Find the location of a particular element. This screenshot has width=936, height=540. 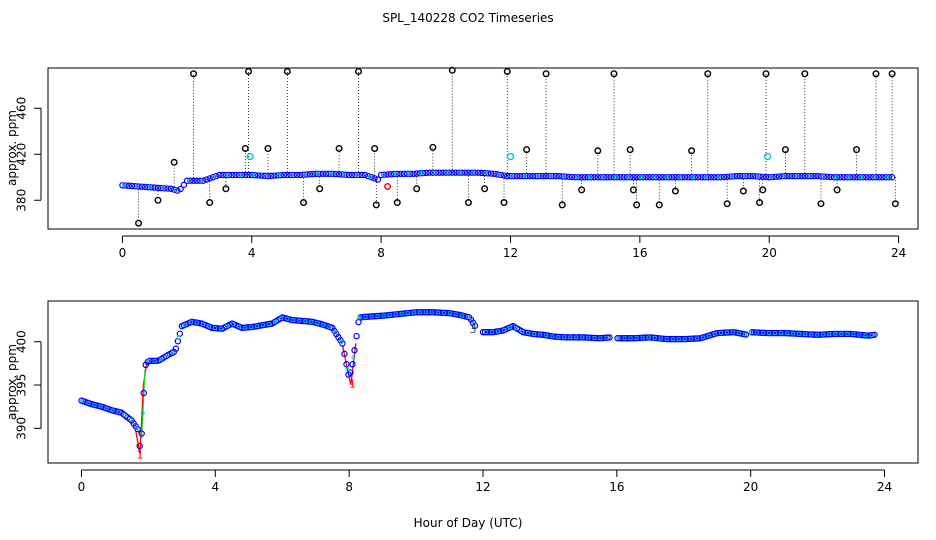

top-y-tick-label: 460 is located at coordinates (22, 108).